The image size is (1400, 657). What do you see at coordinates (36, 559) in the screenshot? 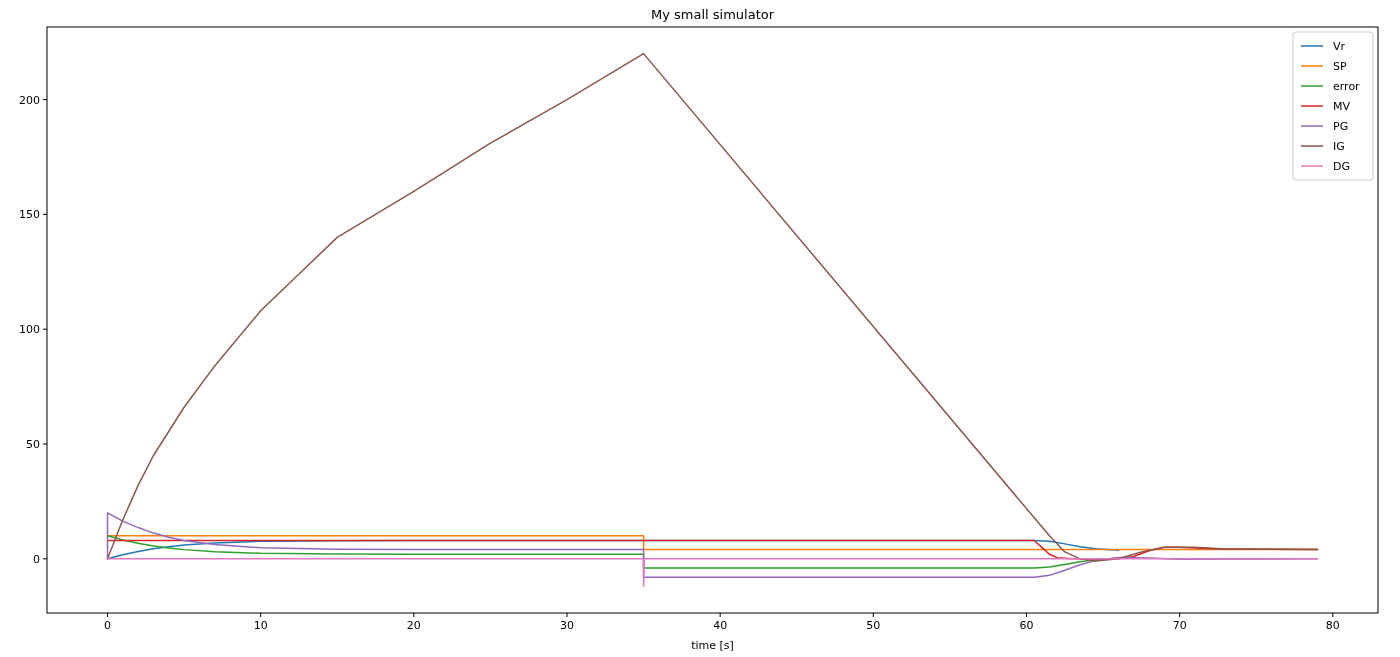
I see `y-tick-label: 0` at bounding box center [36, 559].